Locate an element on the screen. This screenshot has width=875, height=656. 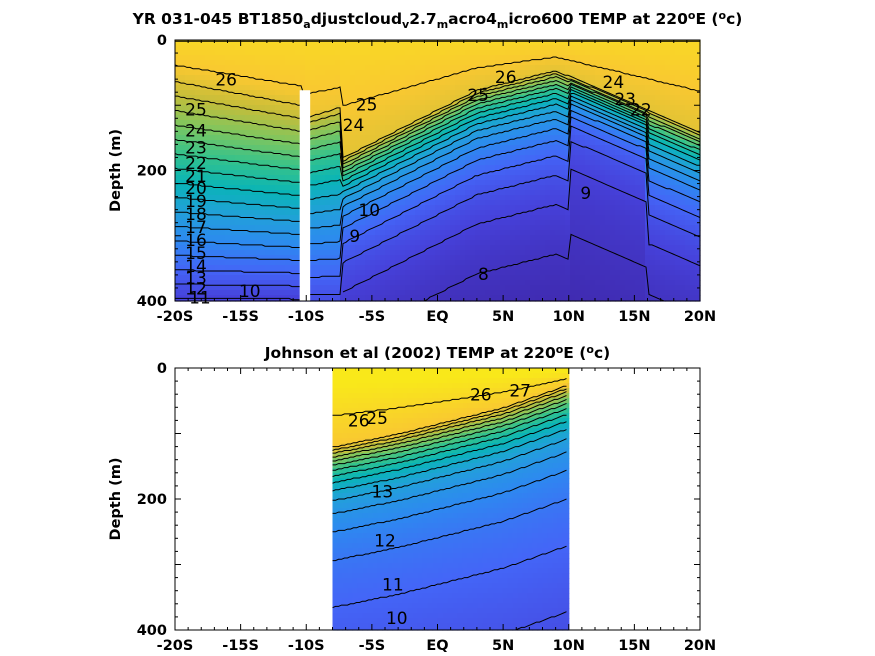
contour-label: 27 is located at coordinates (520, 392).